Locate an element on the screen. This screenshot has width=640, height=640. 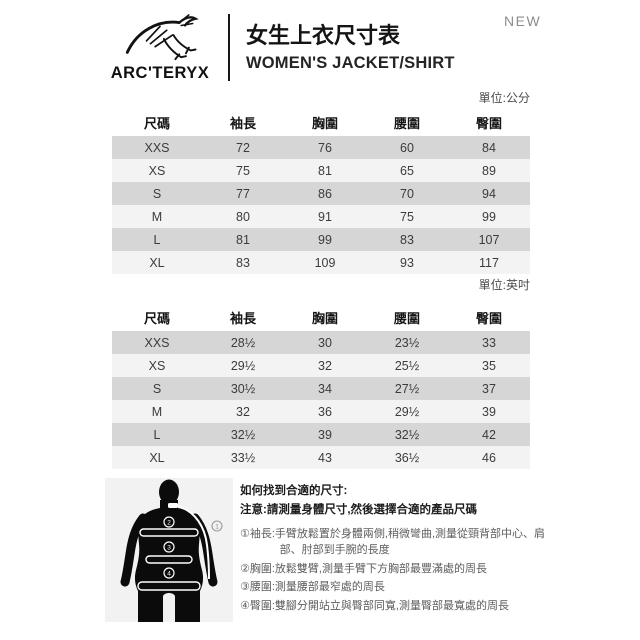
table-row: XS 29½ 32 25½ 35 is located at coordinates (321, 365).